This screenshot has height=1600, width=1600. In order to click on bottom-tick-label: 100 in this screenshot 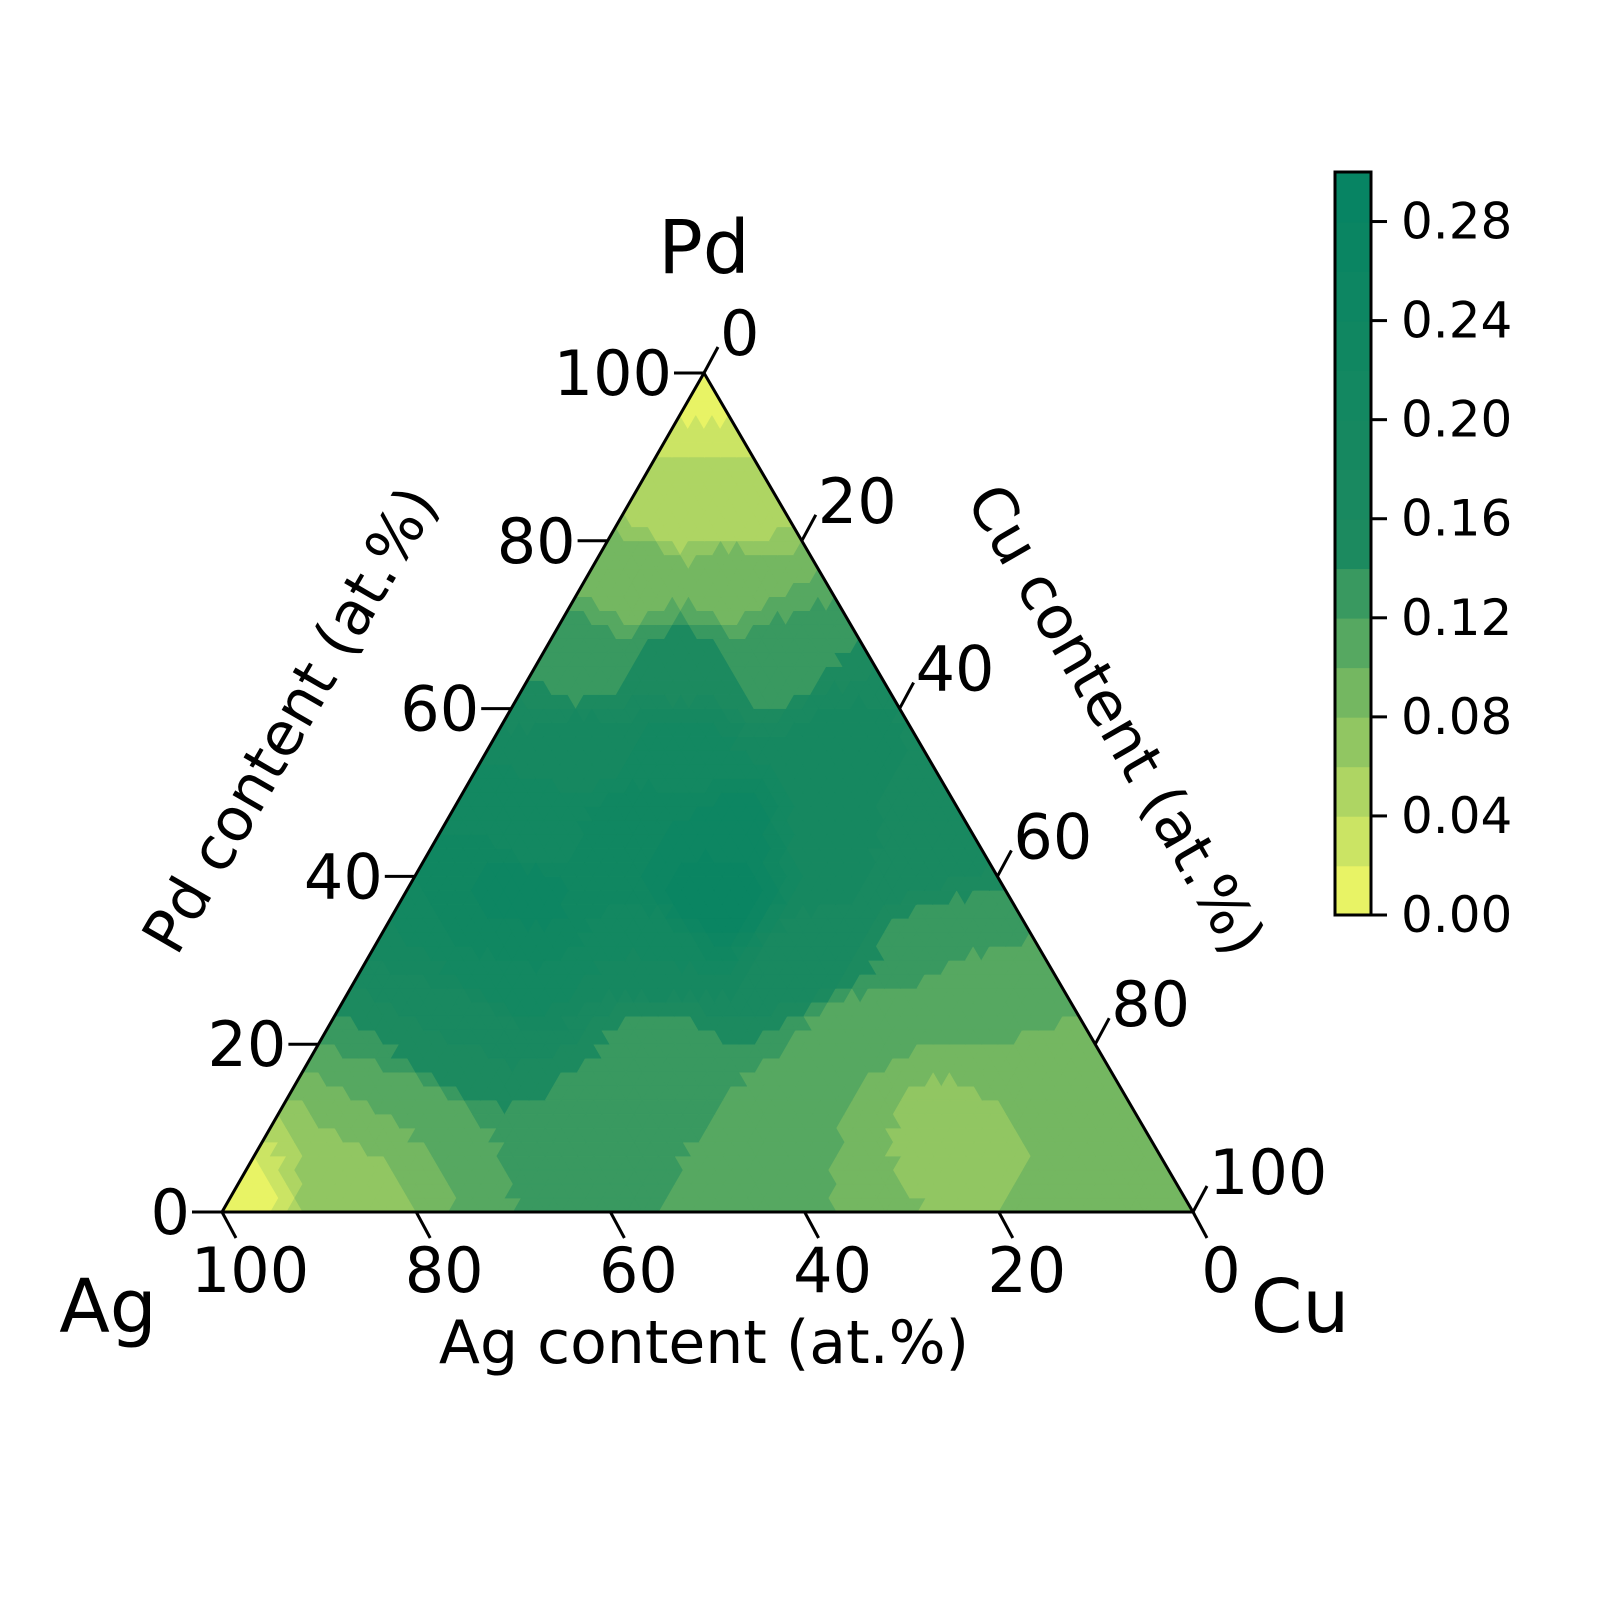, I will do `click(250, 1270)`.